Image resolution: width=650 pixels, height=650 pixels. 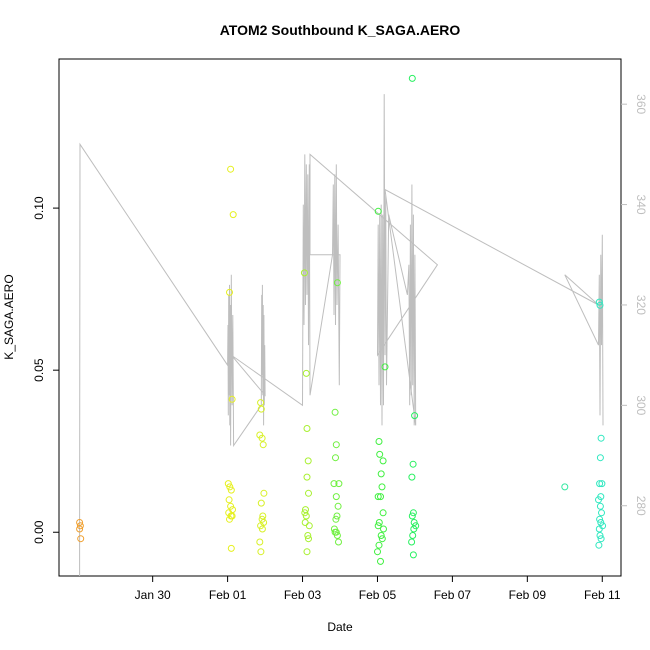 What do you see at coordinates (641, 305) in the screenshot?
I see `y2-tick-label: 320` at bounding box center [641, 305].